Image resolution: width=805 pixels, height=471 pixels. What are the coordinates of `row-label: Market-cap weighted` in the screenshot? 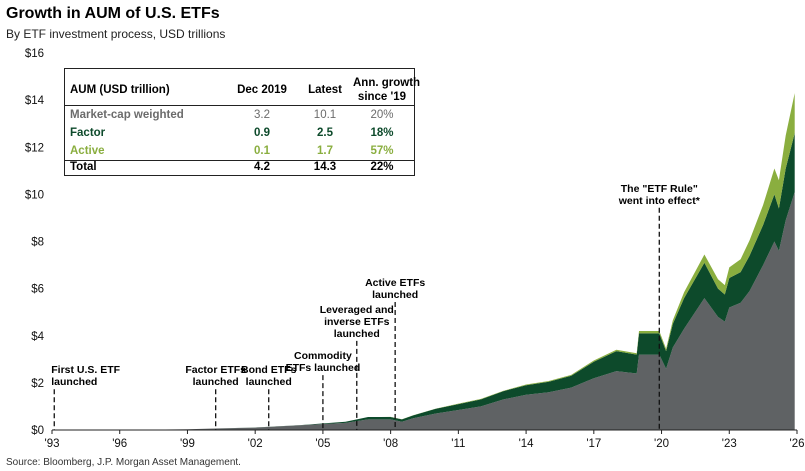 It's located at (127, 115).